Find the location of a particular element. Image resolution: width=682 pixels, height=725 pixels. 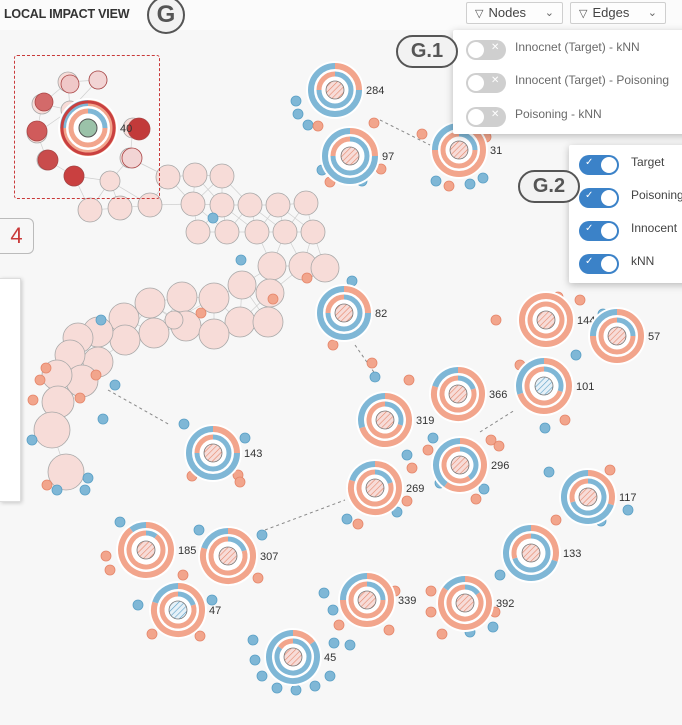

nodes-filter-button: ▽ Nodes ⌄ is located at coordinates (514, 13).